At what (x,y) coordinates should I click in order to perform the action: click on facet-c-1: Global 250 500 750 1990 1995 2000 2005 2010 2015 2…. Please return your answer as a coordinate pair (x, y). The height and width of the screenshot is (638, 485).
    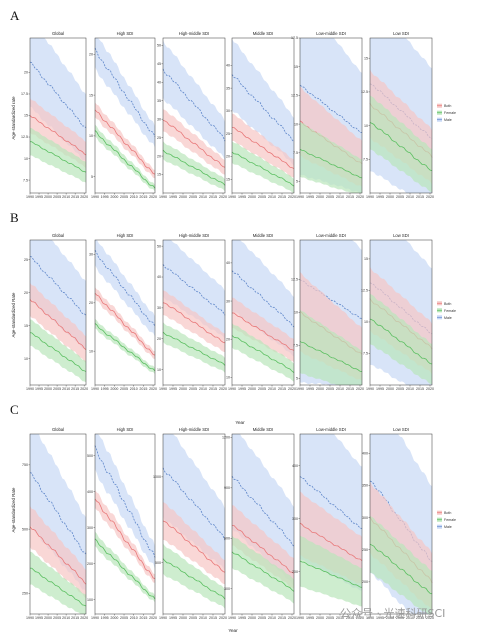
    Looking at the image, I should click on (55, 523).